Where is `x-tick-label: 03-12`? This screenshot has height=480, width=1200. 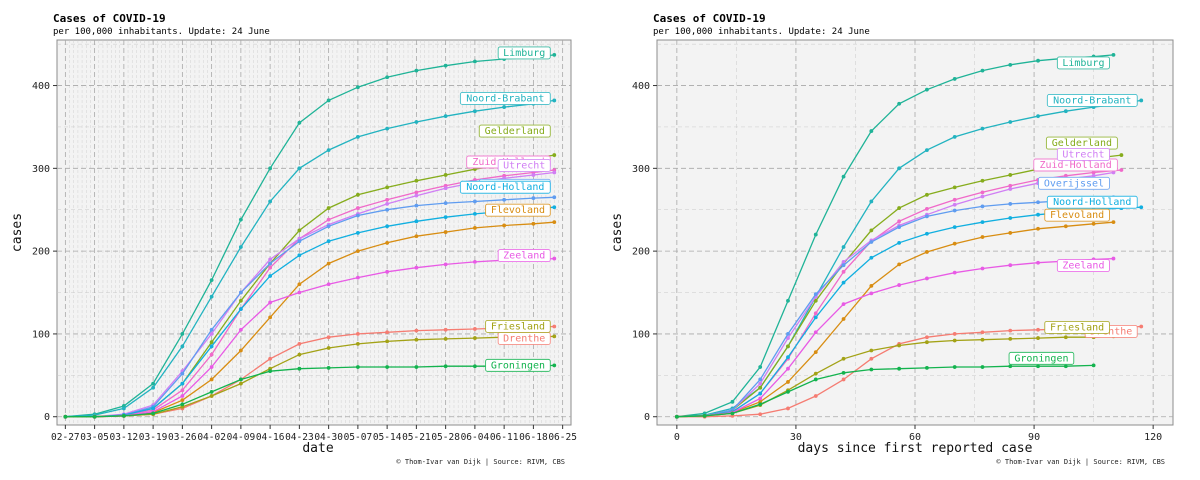
x-tick-label: 03-12 is located at coordinates (124, 437).